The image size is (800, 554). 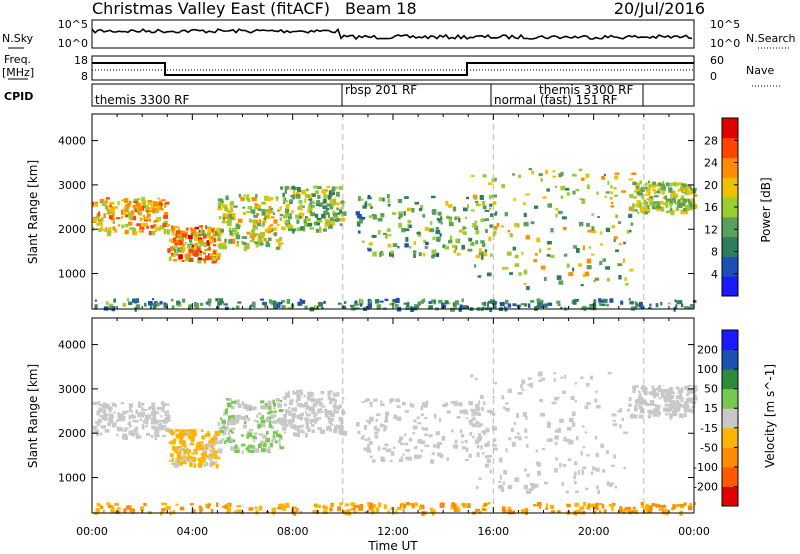 I want to click on velocity-colorbar-label: Velocity [m s^-1], so click(x=770, y=416).